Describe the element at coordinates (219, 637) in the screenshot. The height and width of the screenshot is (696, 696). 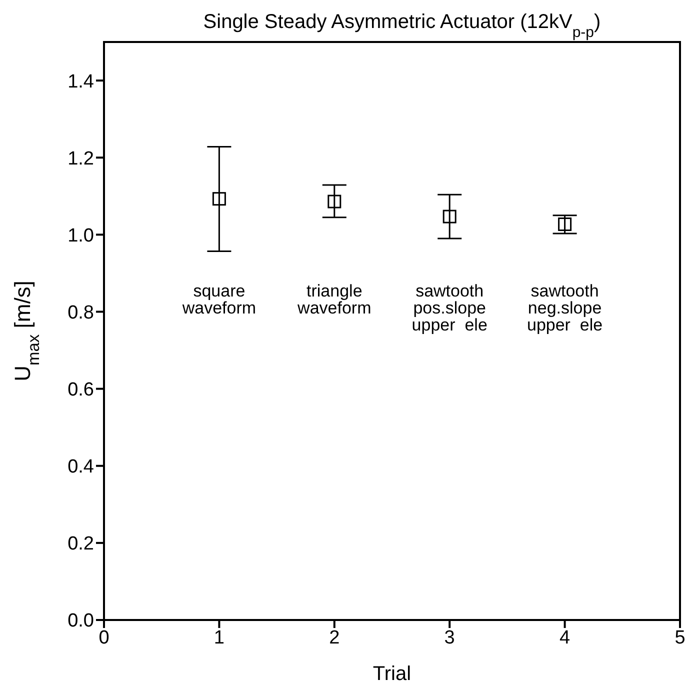
I see `x-tick-label: 1` at that location.